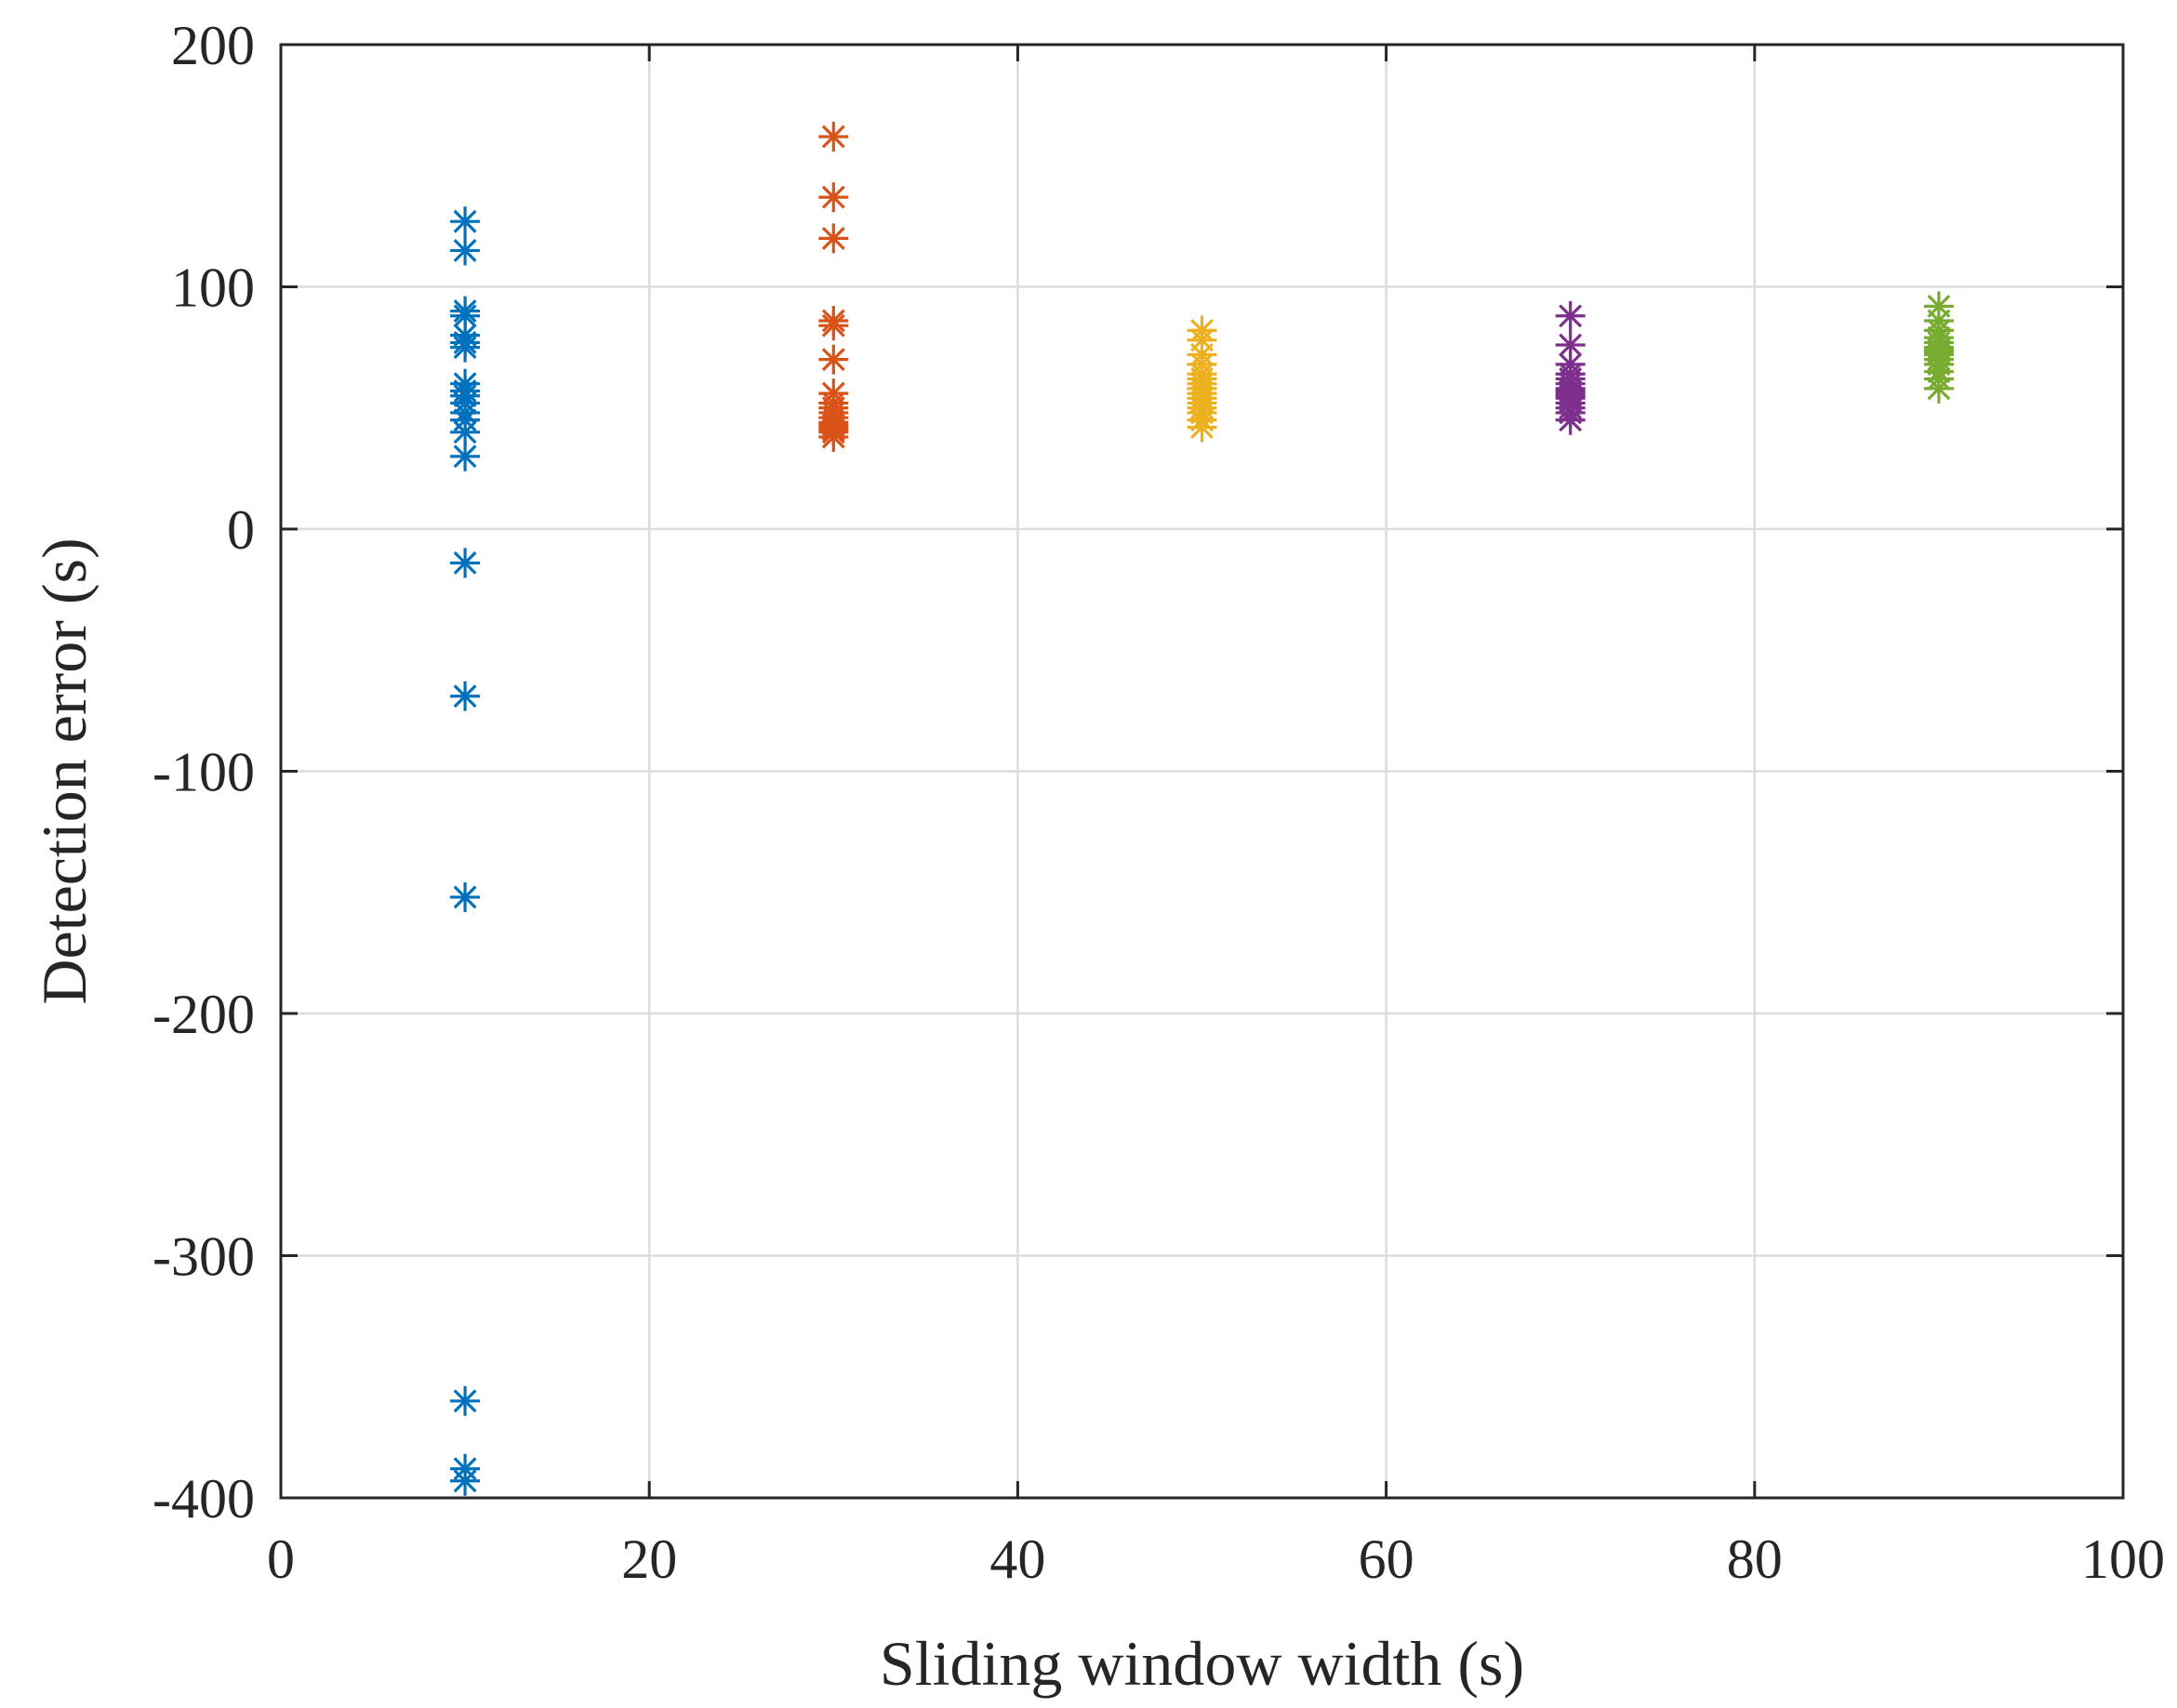 The image size is (2177, 1708). What do you see at coordinates (1755, 1559) in the screenshot?
I see `x-tick-label: 80` at bounding box center [1755, 1559].